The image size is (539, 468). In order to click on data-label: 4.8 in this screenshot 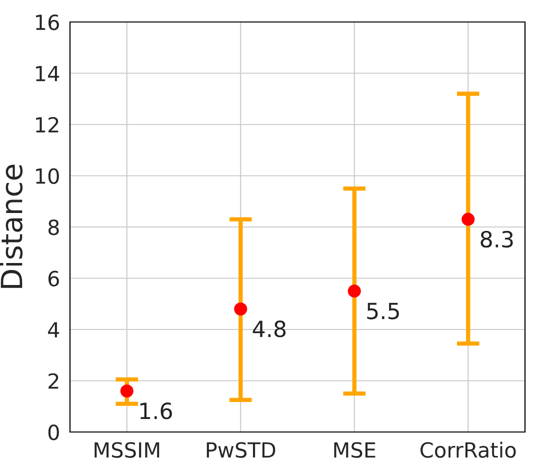, I will do `click(269, 329)`.